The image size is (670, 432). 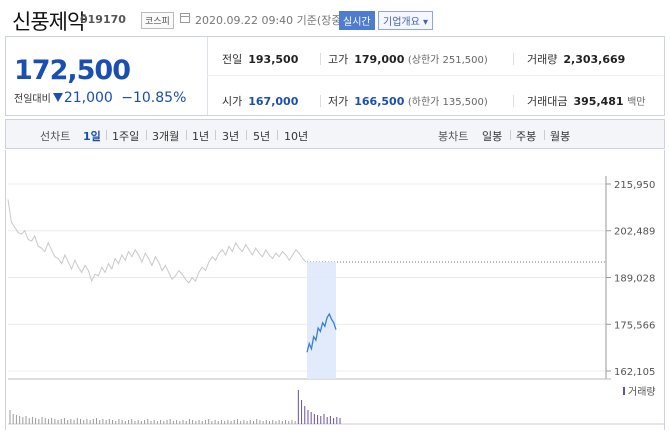 I want to click on tab-1year: 1년, so click(x=201, y=136).